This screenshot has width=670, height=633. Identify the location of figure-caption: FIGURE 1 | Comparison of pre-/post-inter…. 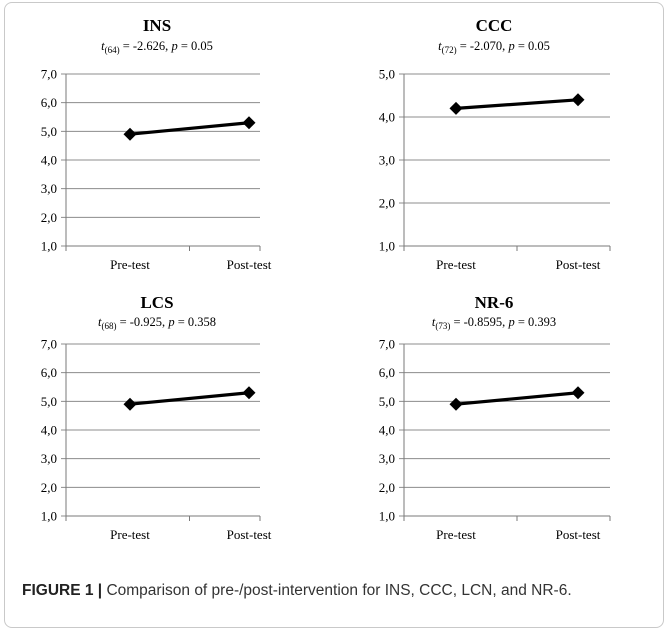
(332, 591).